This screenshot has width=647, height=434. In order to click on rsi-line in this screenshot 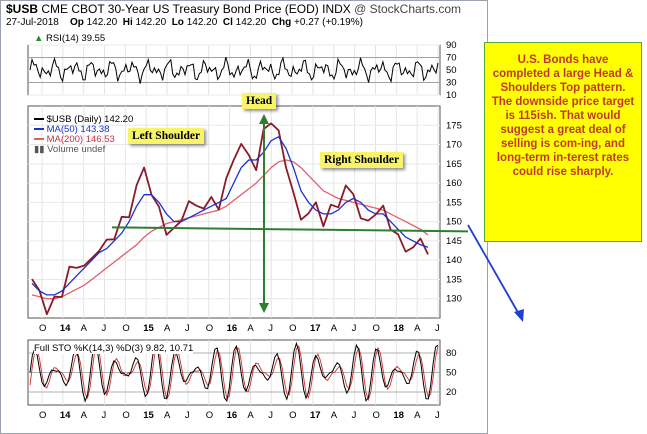, I will do `click(234, 70)`.